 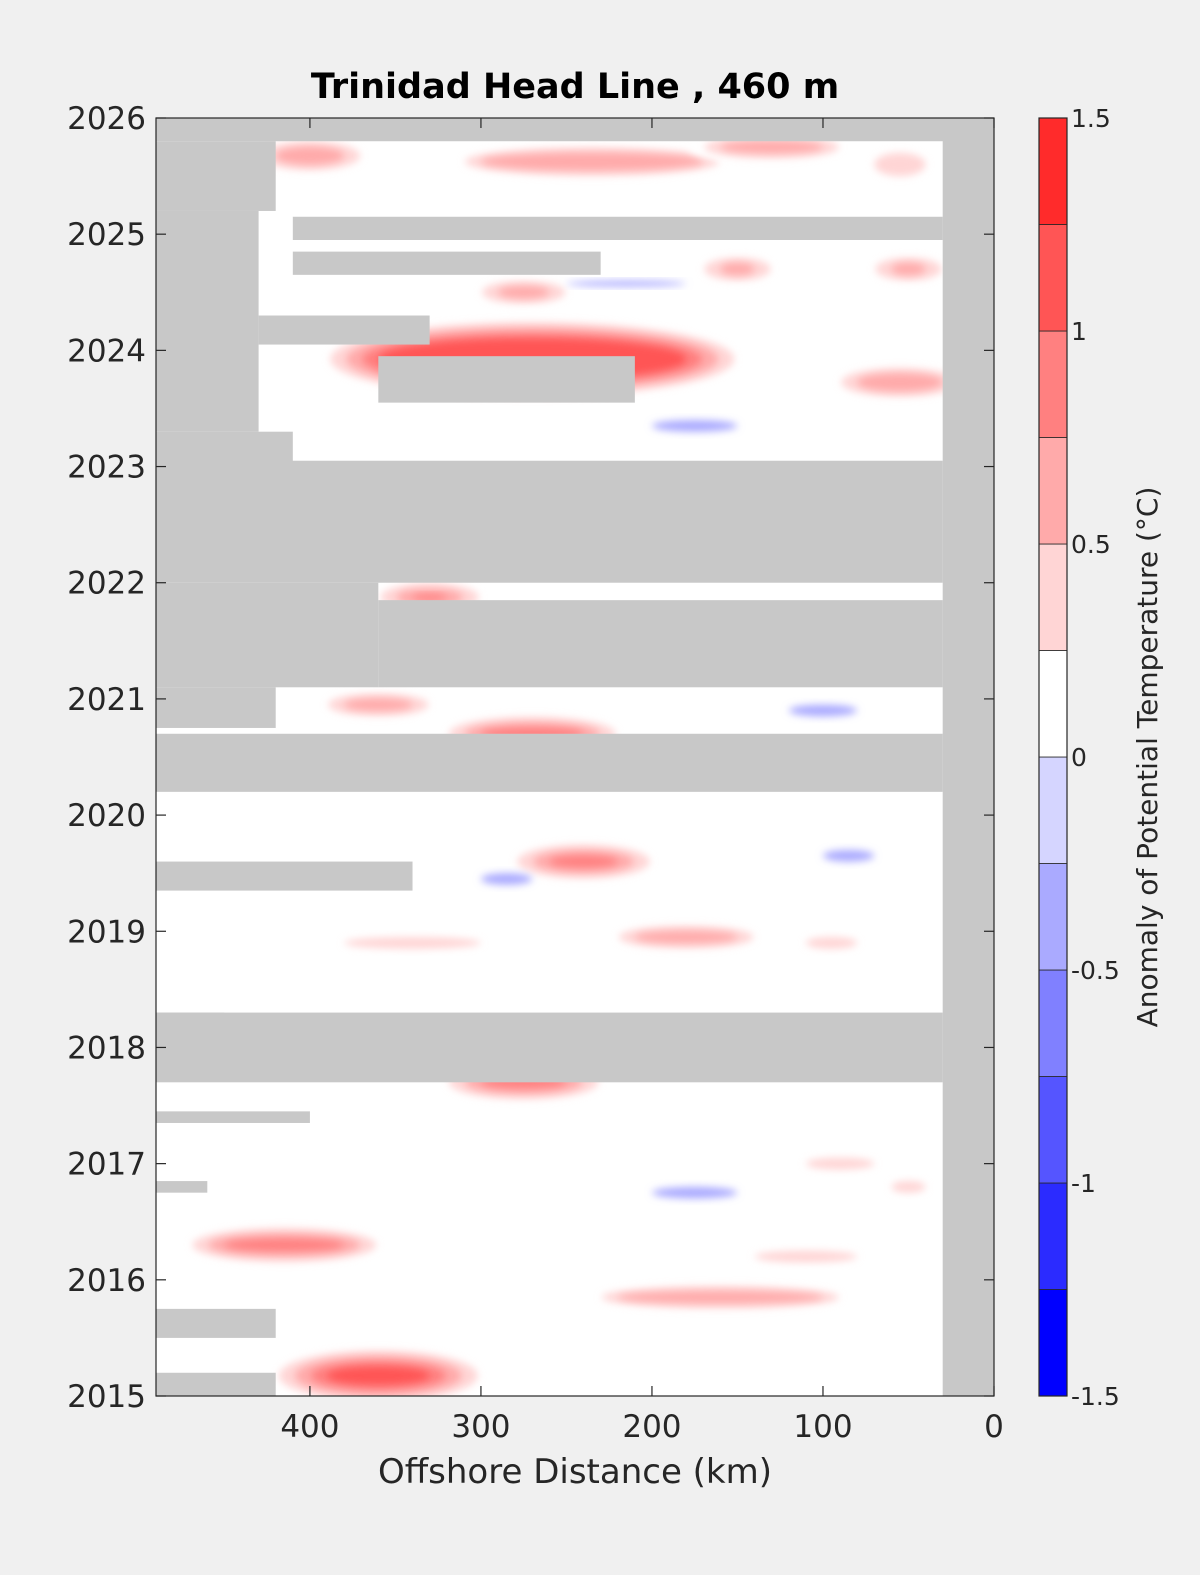 What do you see at coordinates (1091, 118) in the screenshot?
I see `colorbar-tick-label: 1.5` at bounding box center [1091, 118].